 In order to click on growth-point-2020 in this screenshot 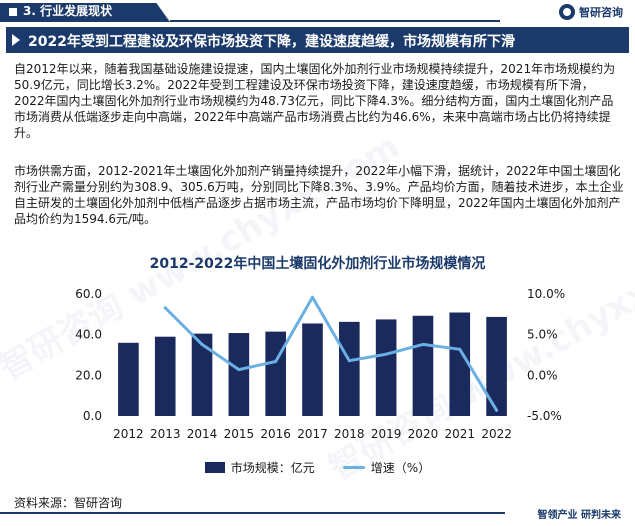, I will do `click(423, 344)`.